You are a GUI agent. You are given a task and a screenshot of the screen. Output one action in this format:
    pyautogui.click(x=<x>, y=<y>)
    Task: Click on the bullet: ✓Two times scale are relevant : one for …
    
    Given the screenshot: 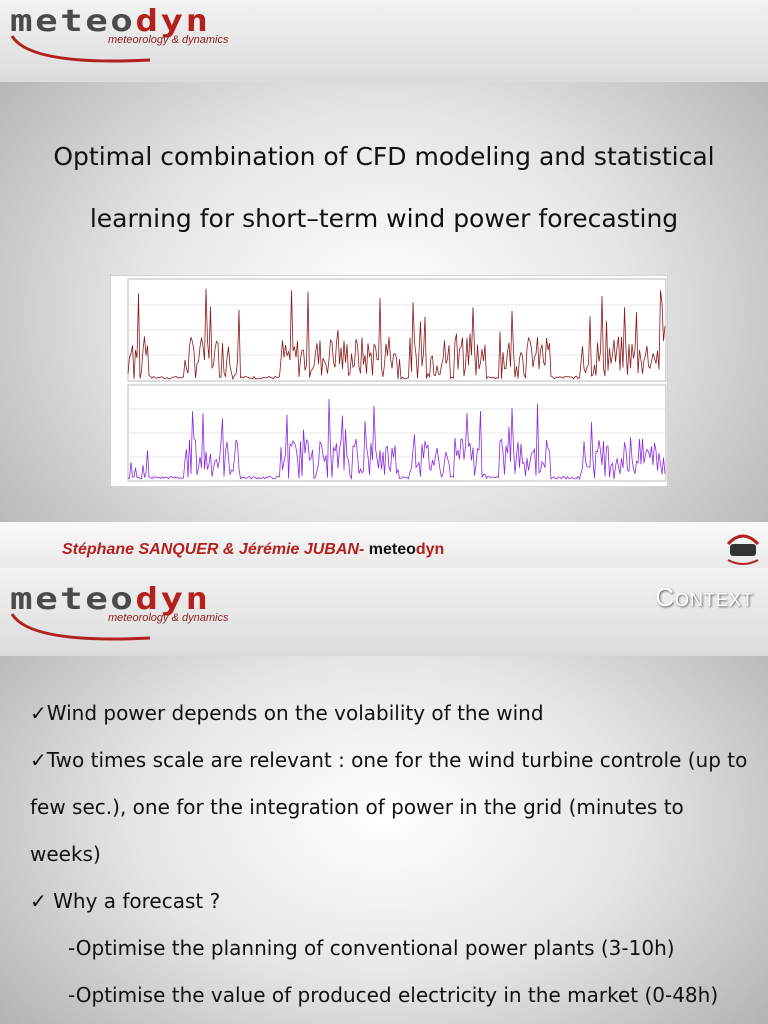 What is the action you would take?
    pyautogui.click(x=389, y=807)
    